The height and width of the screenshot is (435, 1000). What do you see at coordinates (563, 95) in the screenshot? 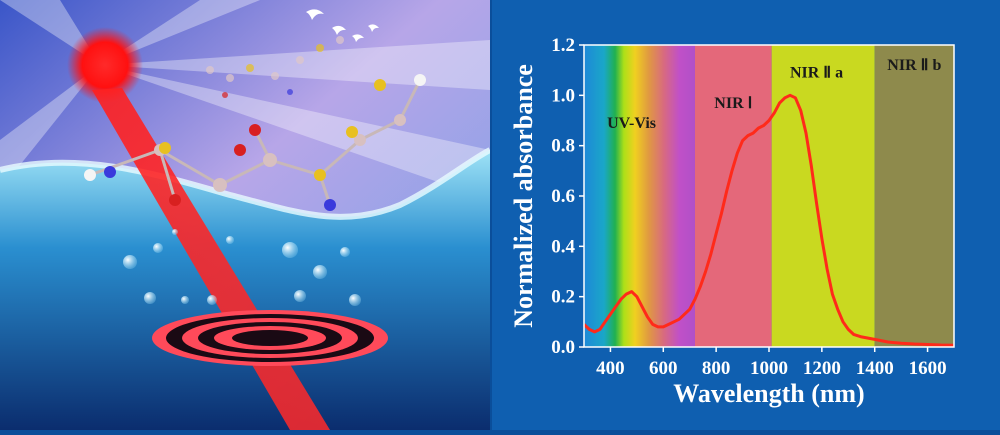
I see `y-tick-label-5: 1.0` at bounding box center [563, 95].